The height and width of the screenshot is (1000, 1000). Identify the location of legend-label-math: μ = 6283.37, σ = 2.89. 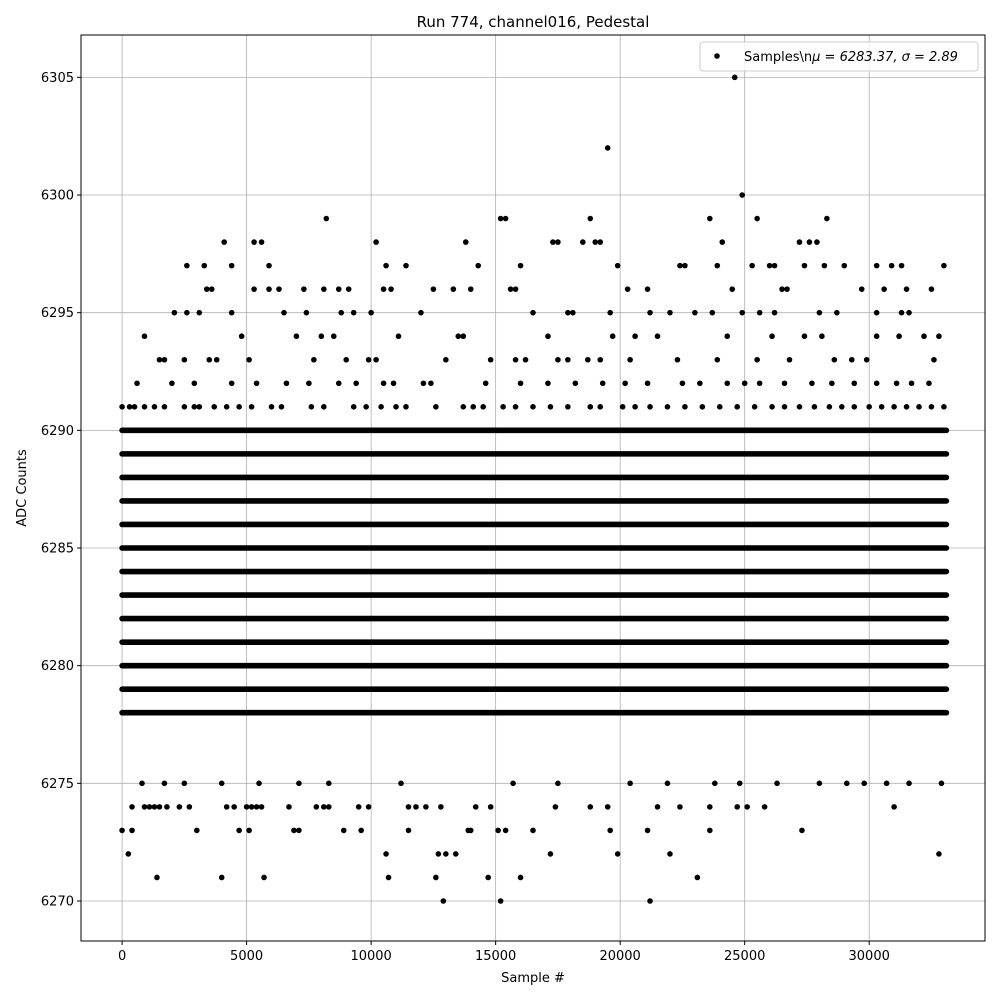
(884, 57).